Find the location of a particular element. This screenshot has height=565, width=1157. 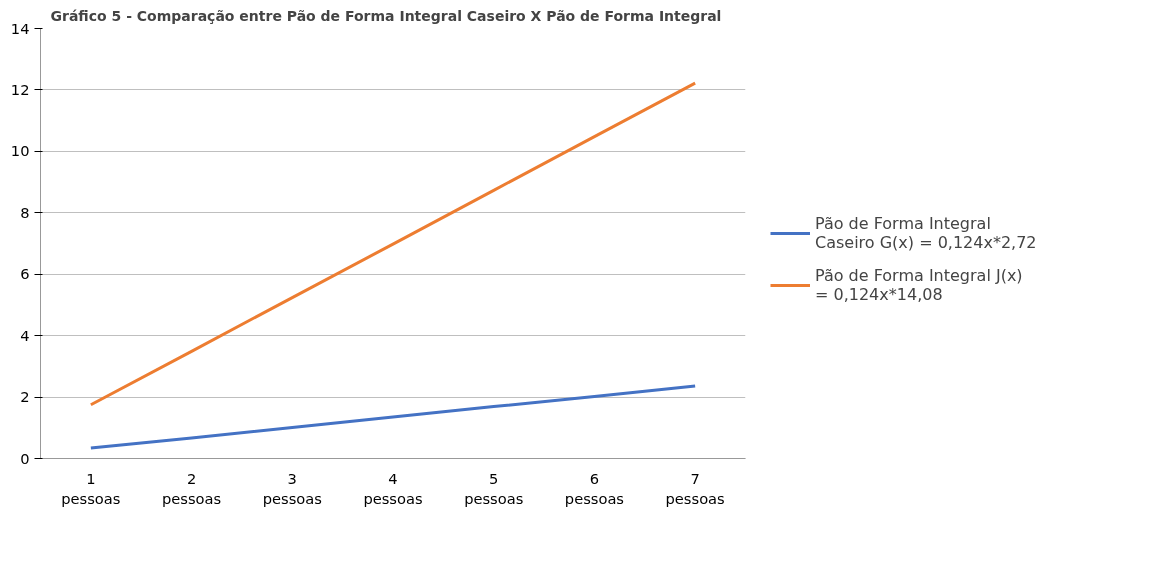

legend-label: Pão de Forma Integral Caseiro G(x) = 0,124x*2,72 is located at coordinates (926, 232).